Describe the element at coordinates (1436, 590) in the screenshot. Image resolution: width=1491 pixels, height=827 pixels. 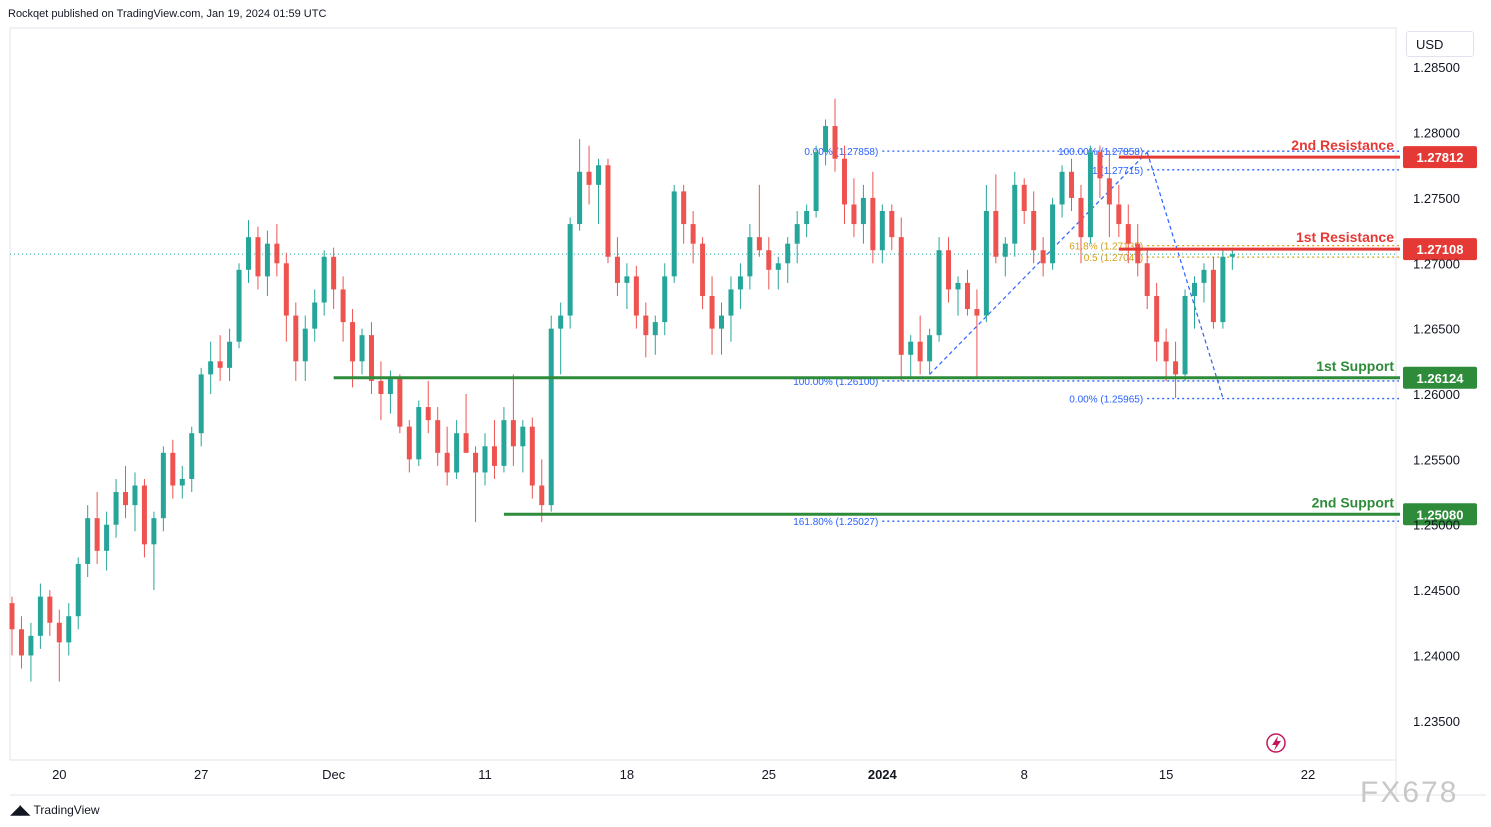
I see `y-tick-label: 1.24500` at that location.